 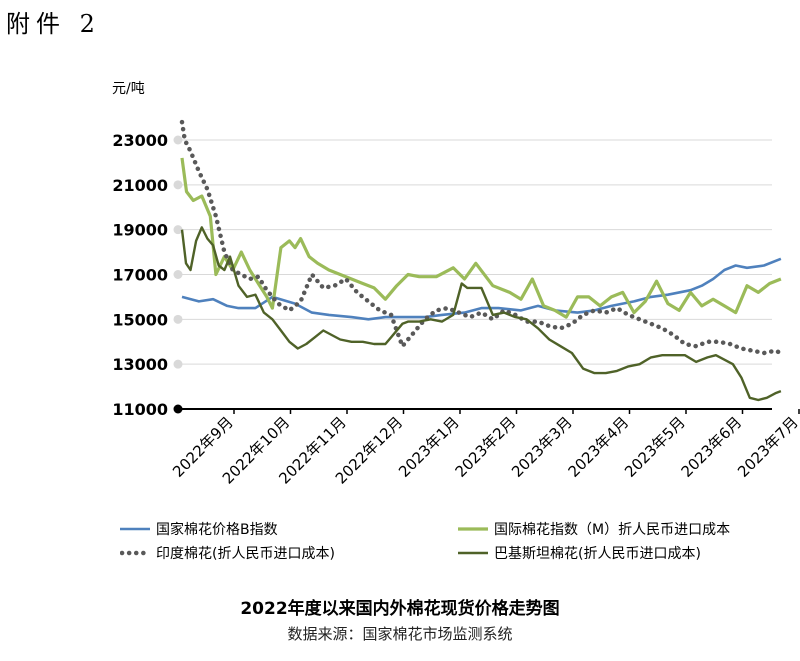 I want to click on y-axis-label: 元/吨, so click(x=128, y=89).